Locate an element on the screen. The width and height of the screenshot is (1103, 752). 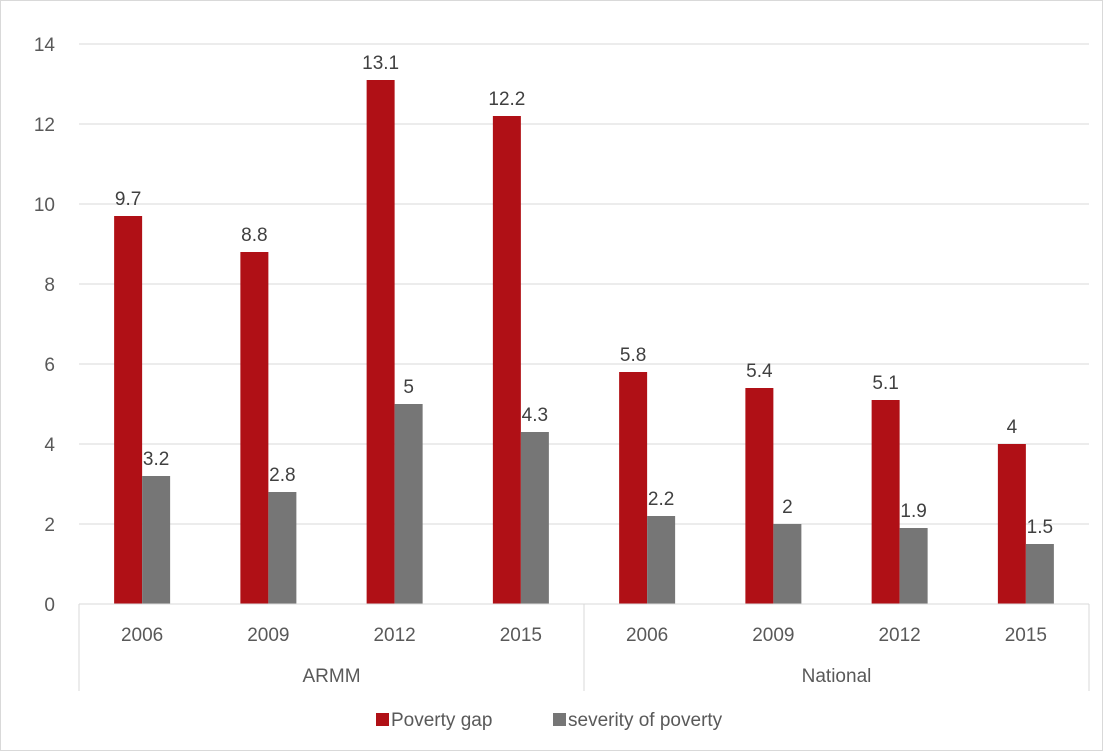
x-group-label: National is located at coordinates (837, 676).